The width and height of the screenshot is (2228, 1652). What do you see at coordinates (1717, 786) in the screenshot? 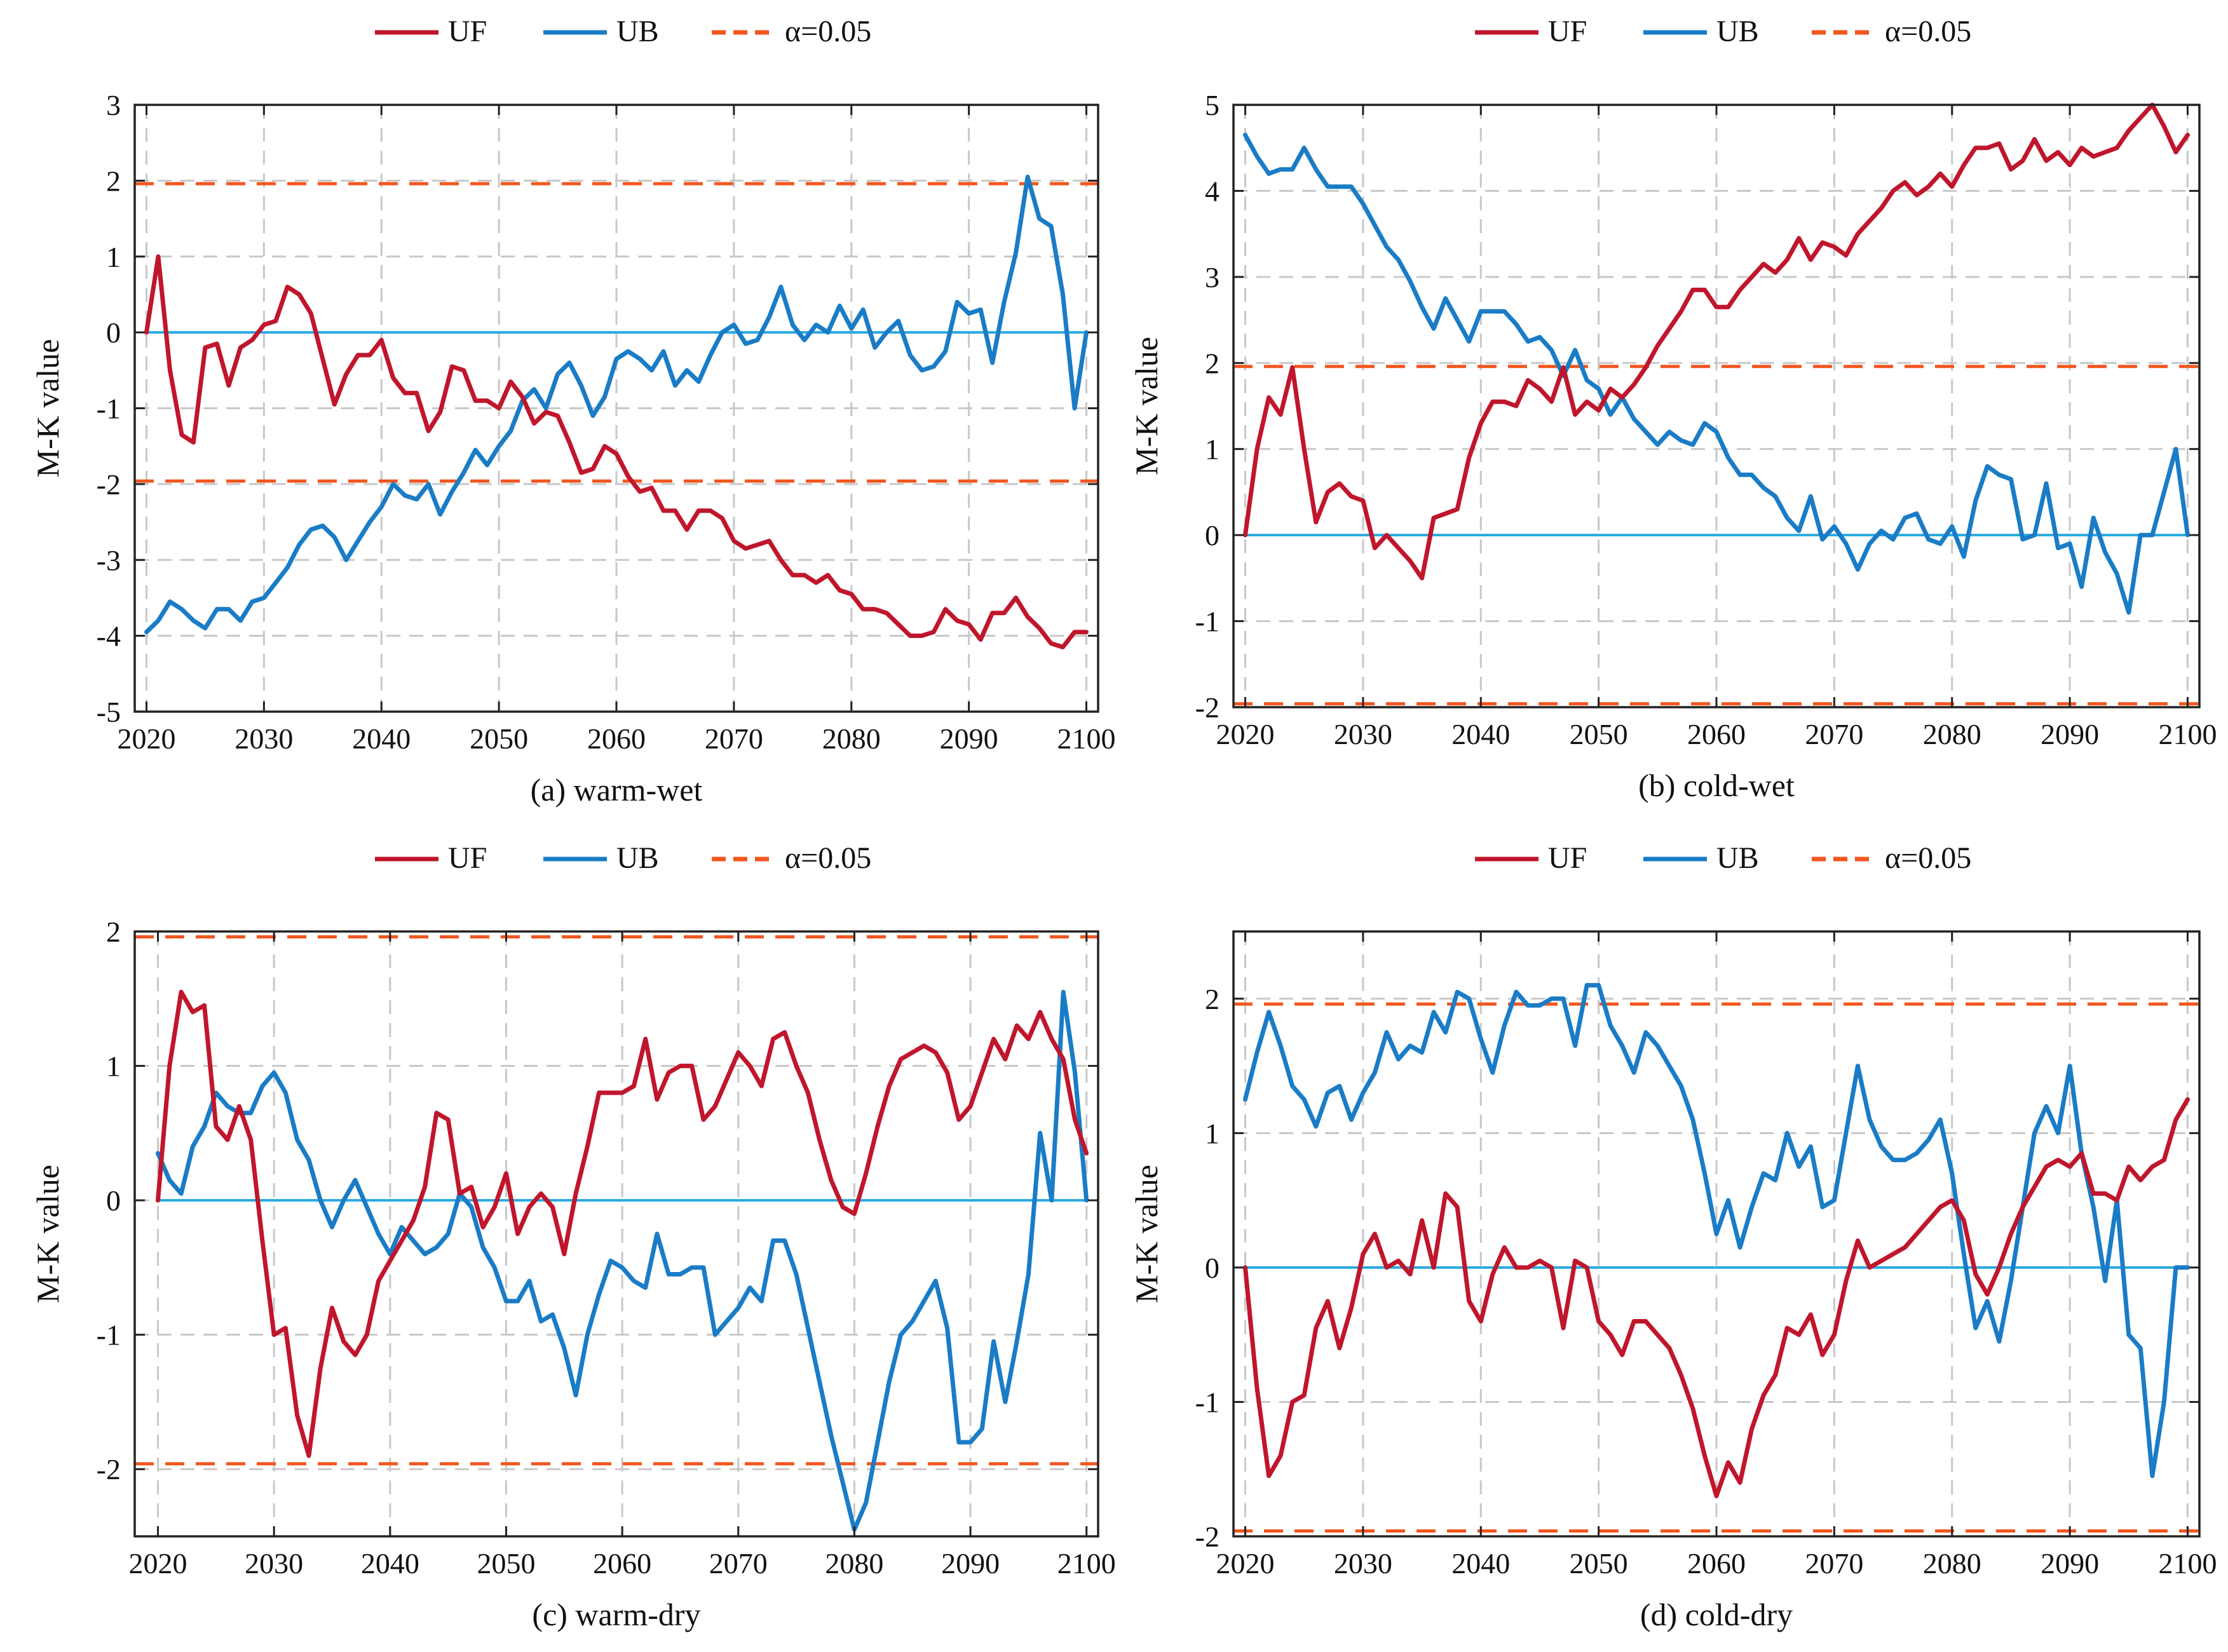
I see `panel-caption: (b) cold-wet` at bounding box center [1717, 786].